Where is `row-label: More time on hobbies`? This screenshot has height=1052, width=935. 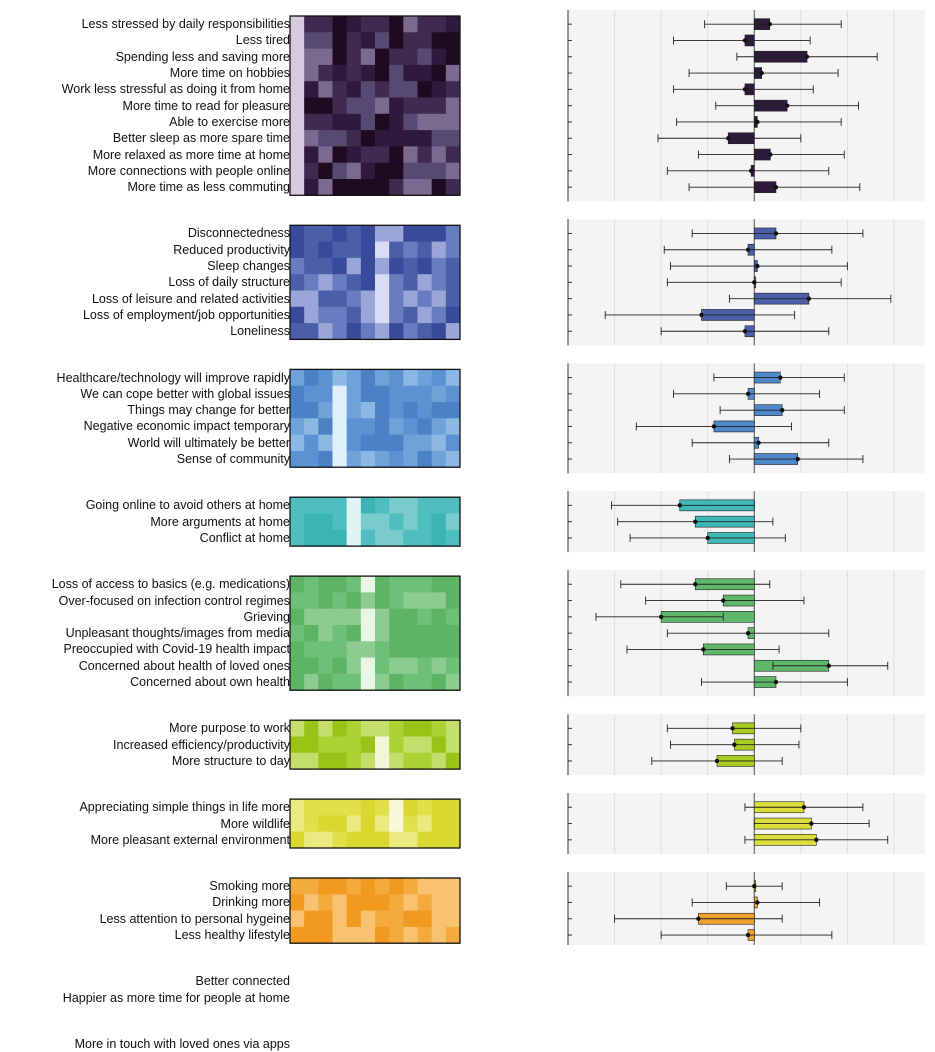 row-label: More time on hobbies is located at coordinates (229, 73).